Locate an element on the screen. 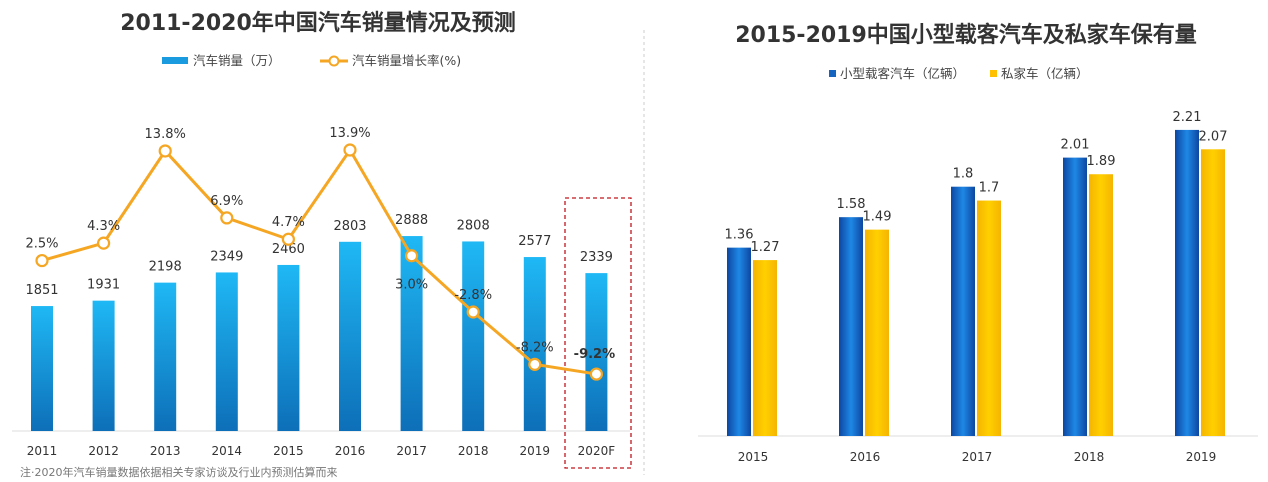 The width and height of the screenshot is (1268, 482). small-car-label: 2.01 is located at coordinates (1075, 145).